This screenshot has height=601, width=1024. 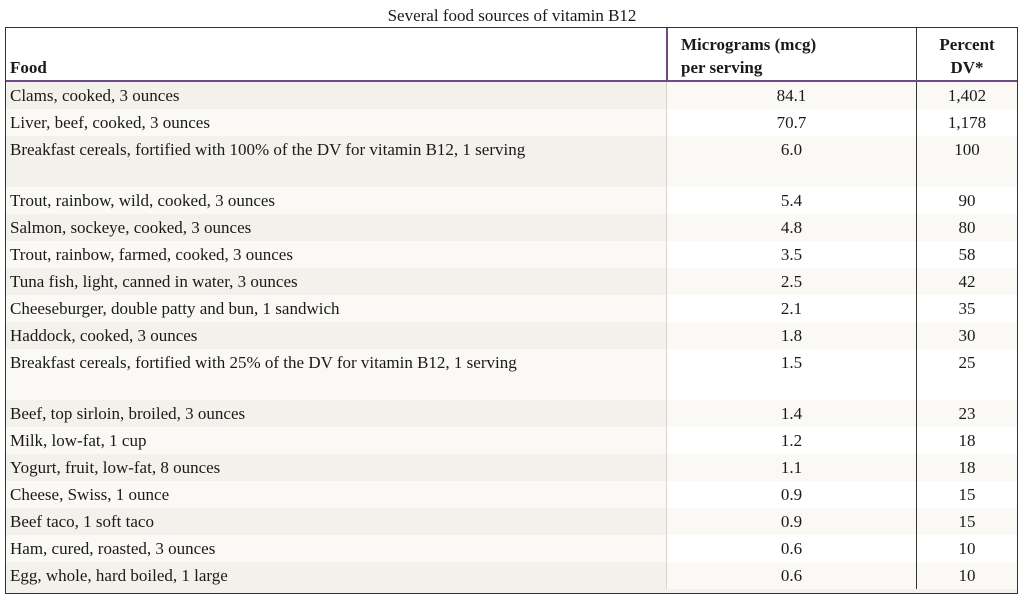 I want to click on mcg-cell: 1.1, so click(x=791, y=467).